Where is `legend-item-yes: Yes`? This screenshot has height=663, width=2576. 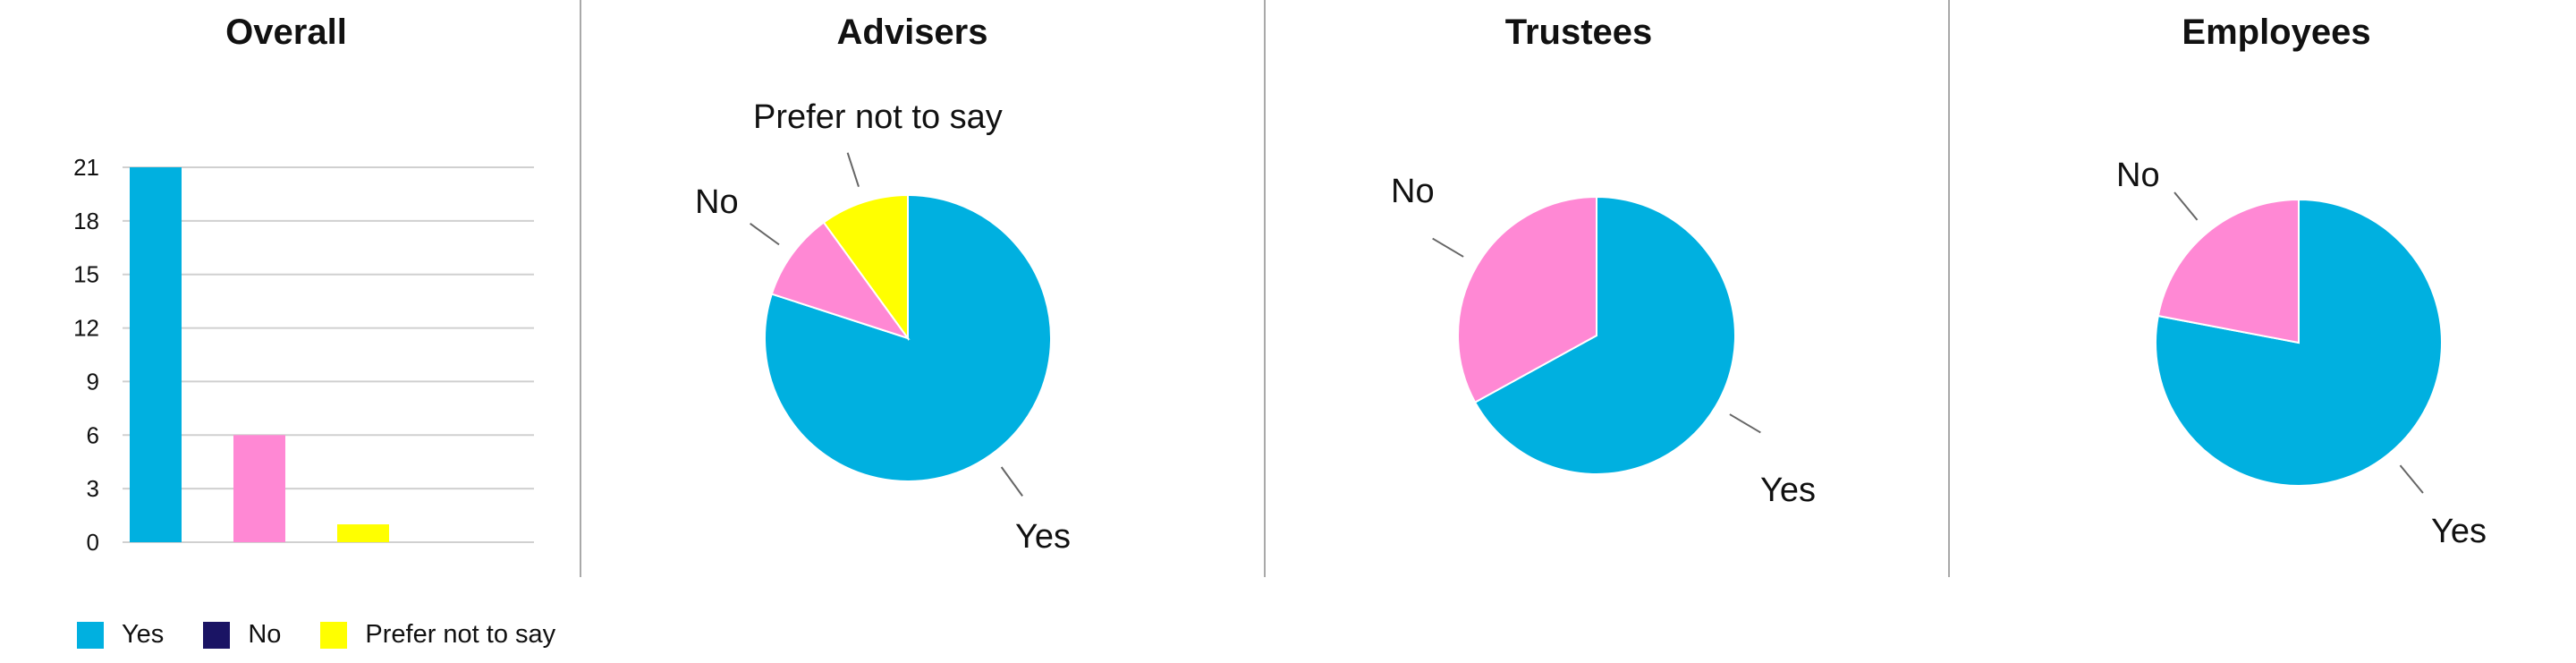
legend-item-yes: Yes is located at coordinates (120, 635).